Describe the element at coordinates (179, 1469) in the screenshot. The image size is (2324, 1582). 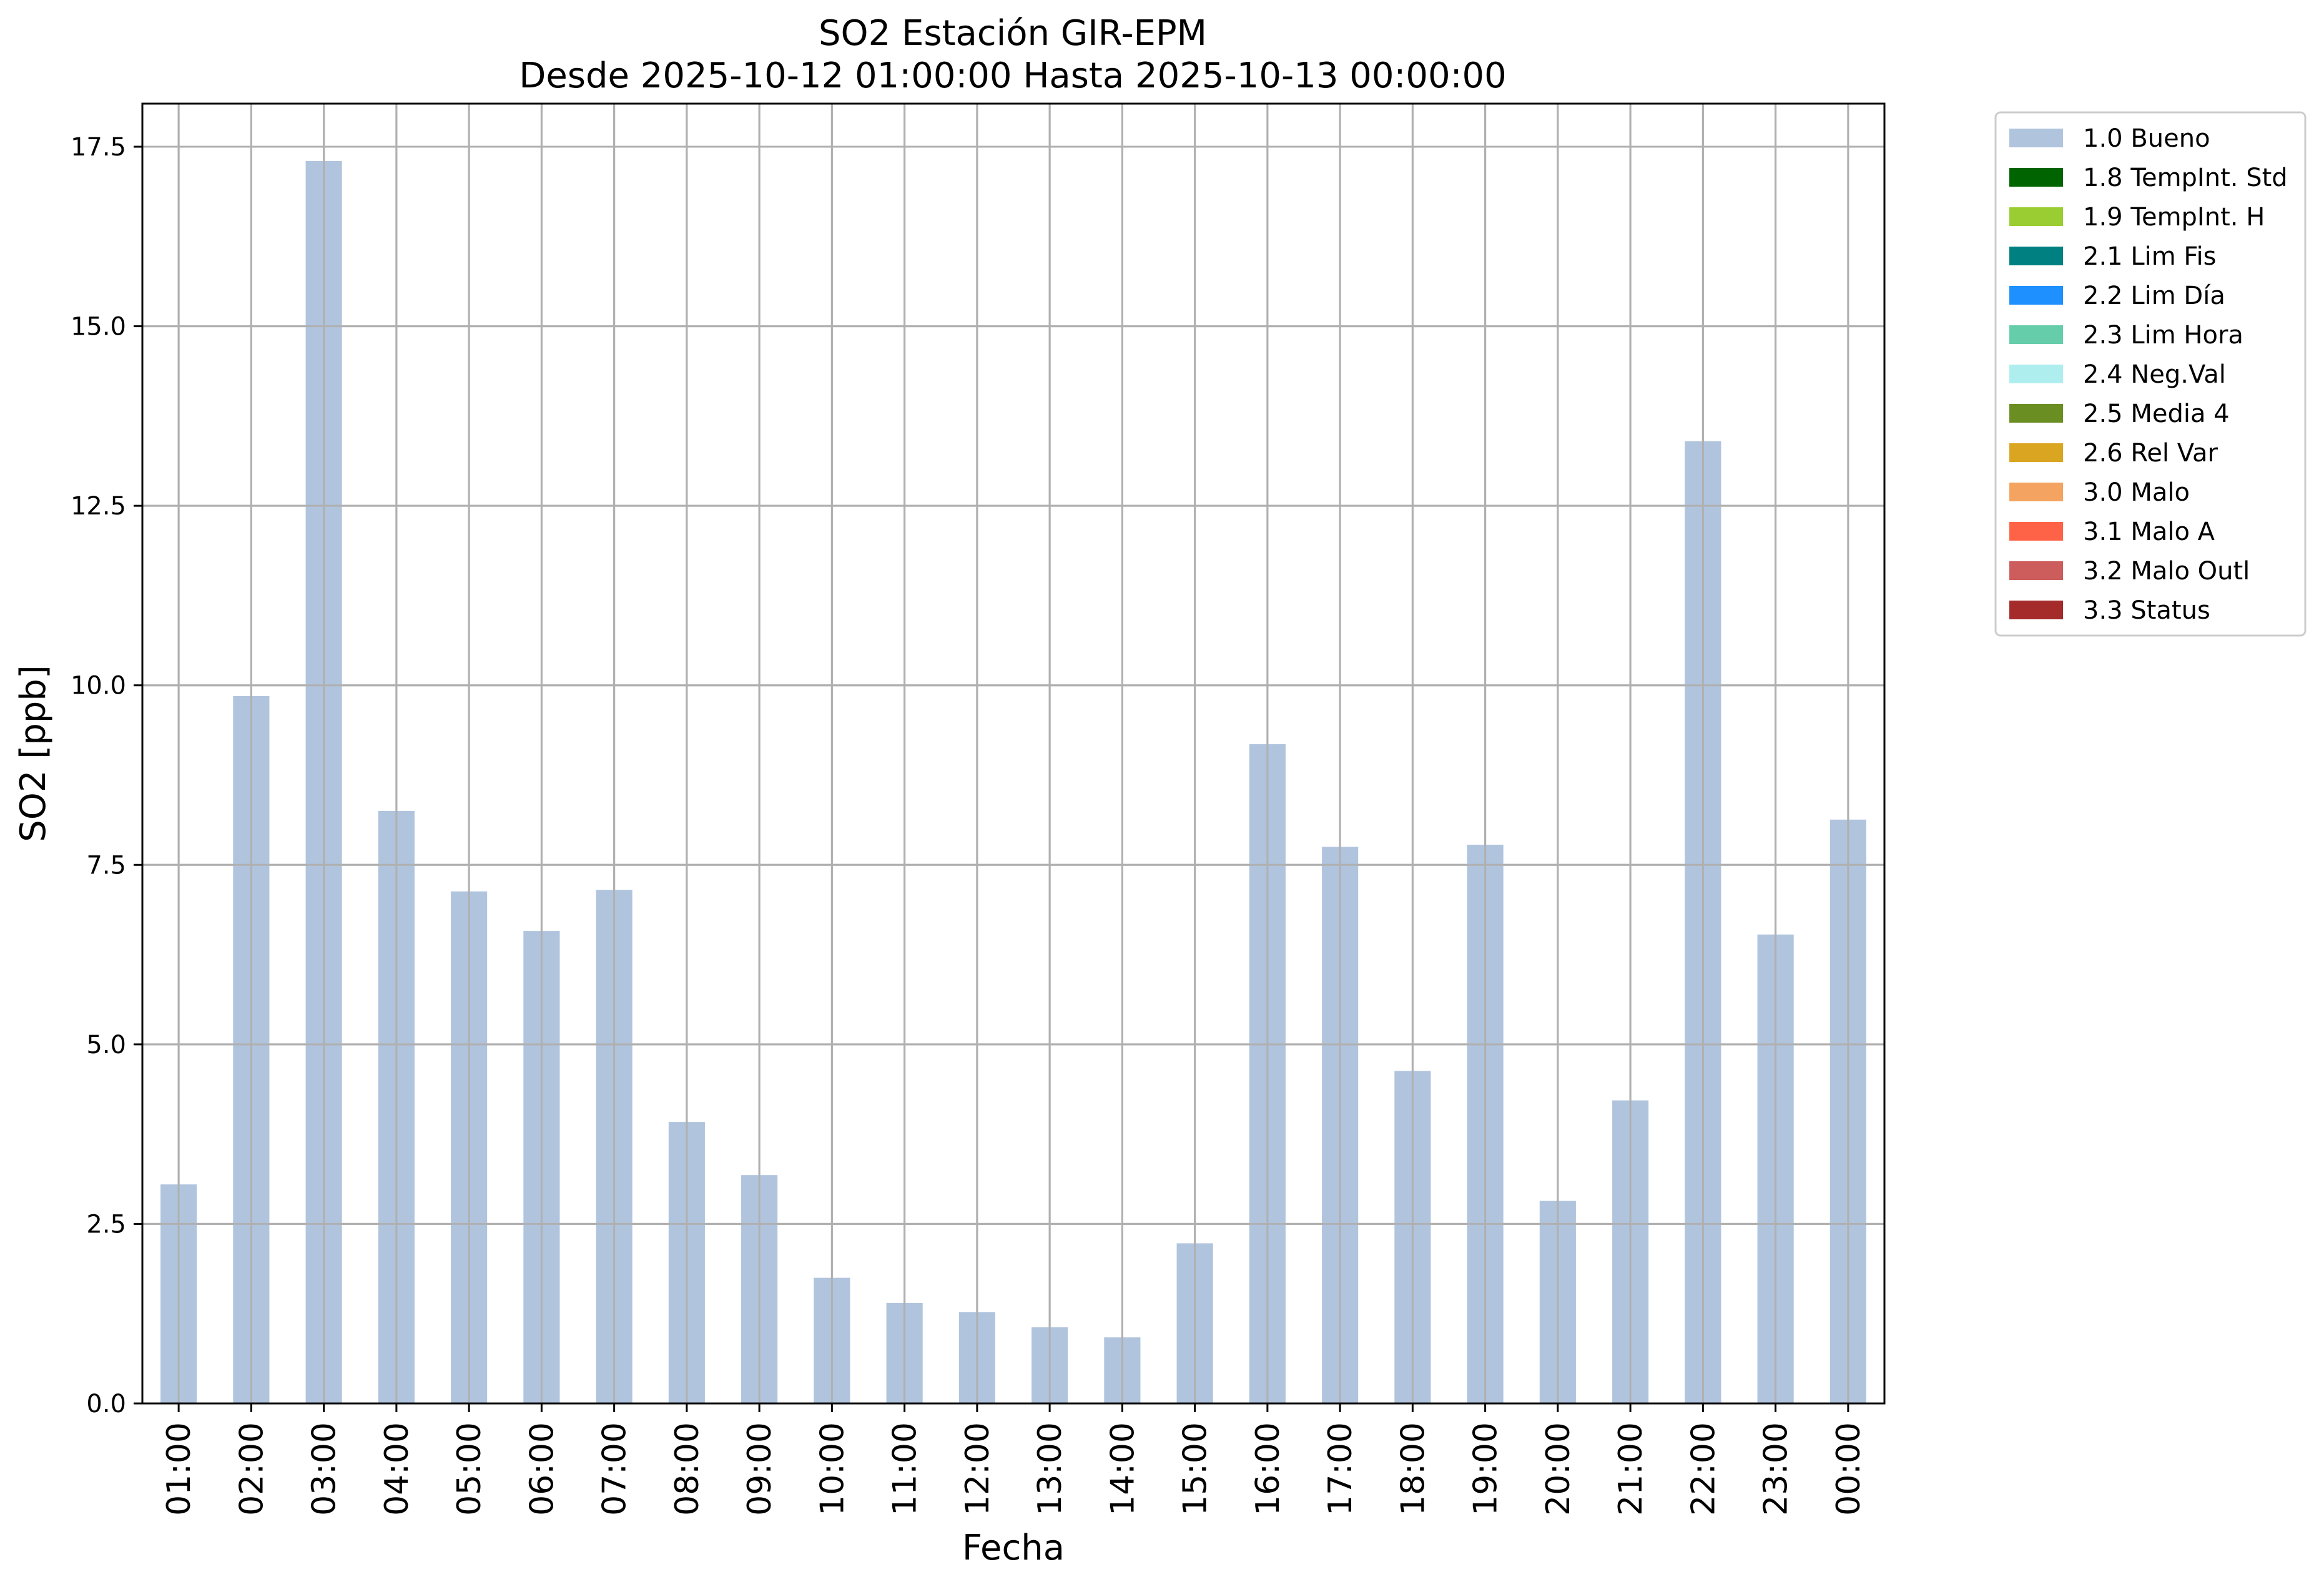
I see `x-tick-label: 01:00` at that location.